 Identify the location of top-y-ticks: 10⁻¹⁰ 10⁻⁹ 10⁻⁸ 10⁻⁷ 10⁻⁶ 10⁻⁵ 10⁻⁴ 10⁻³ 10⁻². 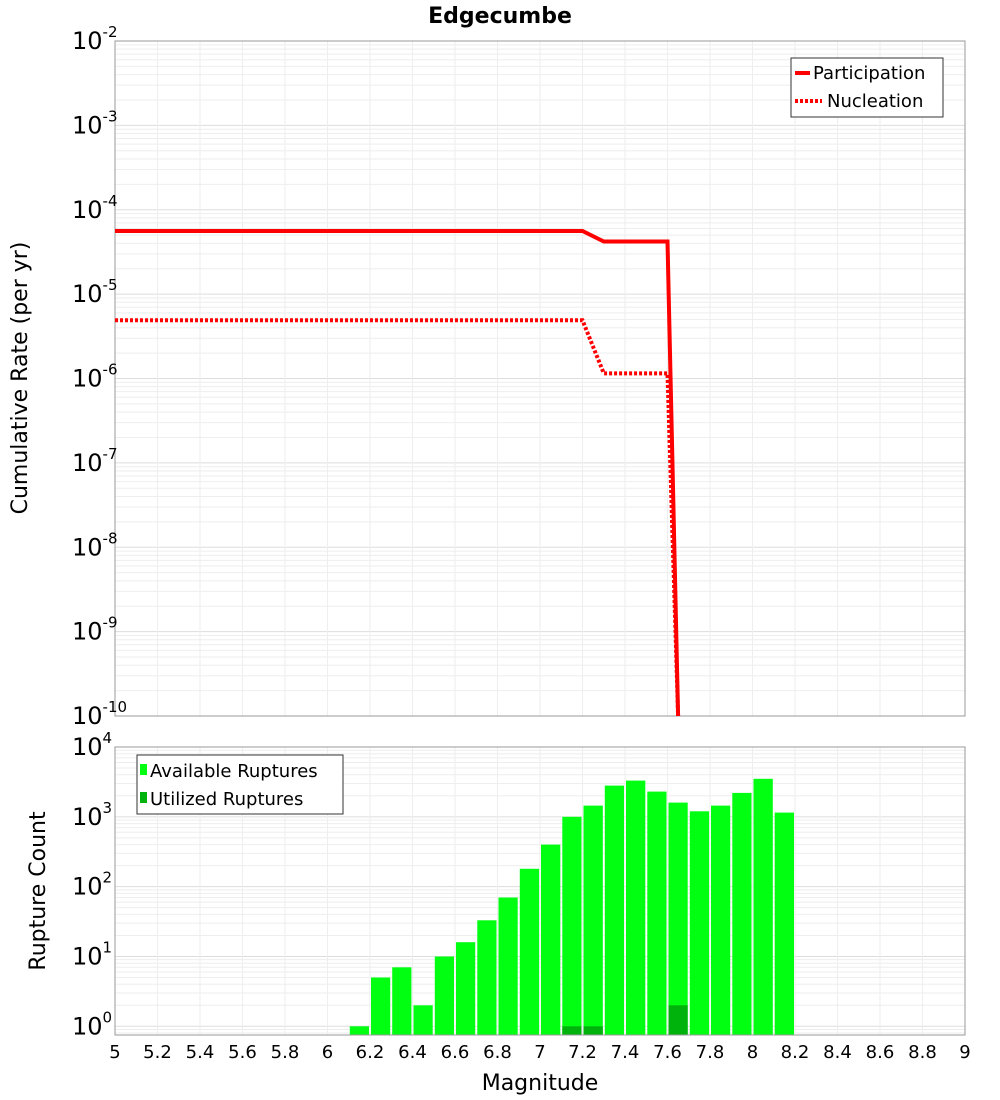
(99, 376).